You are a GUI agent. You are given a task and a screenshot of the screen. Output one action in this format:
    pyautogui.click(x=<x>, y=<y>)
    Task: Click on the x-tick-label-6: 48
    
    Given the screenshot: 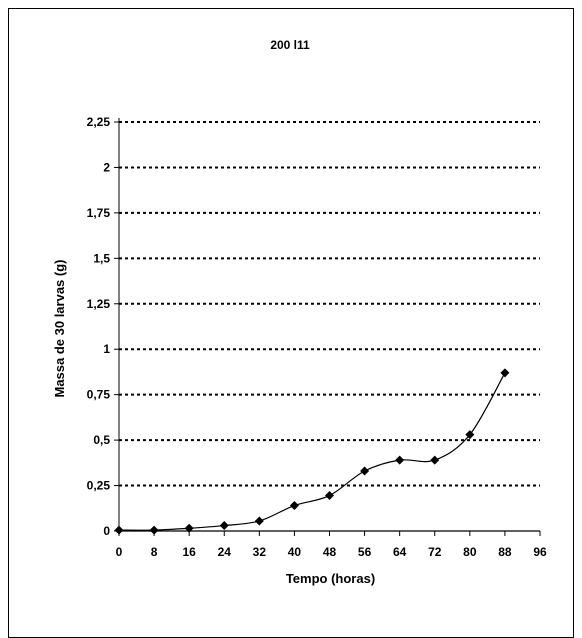 What is the action you would take?
    pyautogui.click(x=330, y=552)
    